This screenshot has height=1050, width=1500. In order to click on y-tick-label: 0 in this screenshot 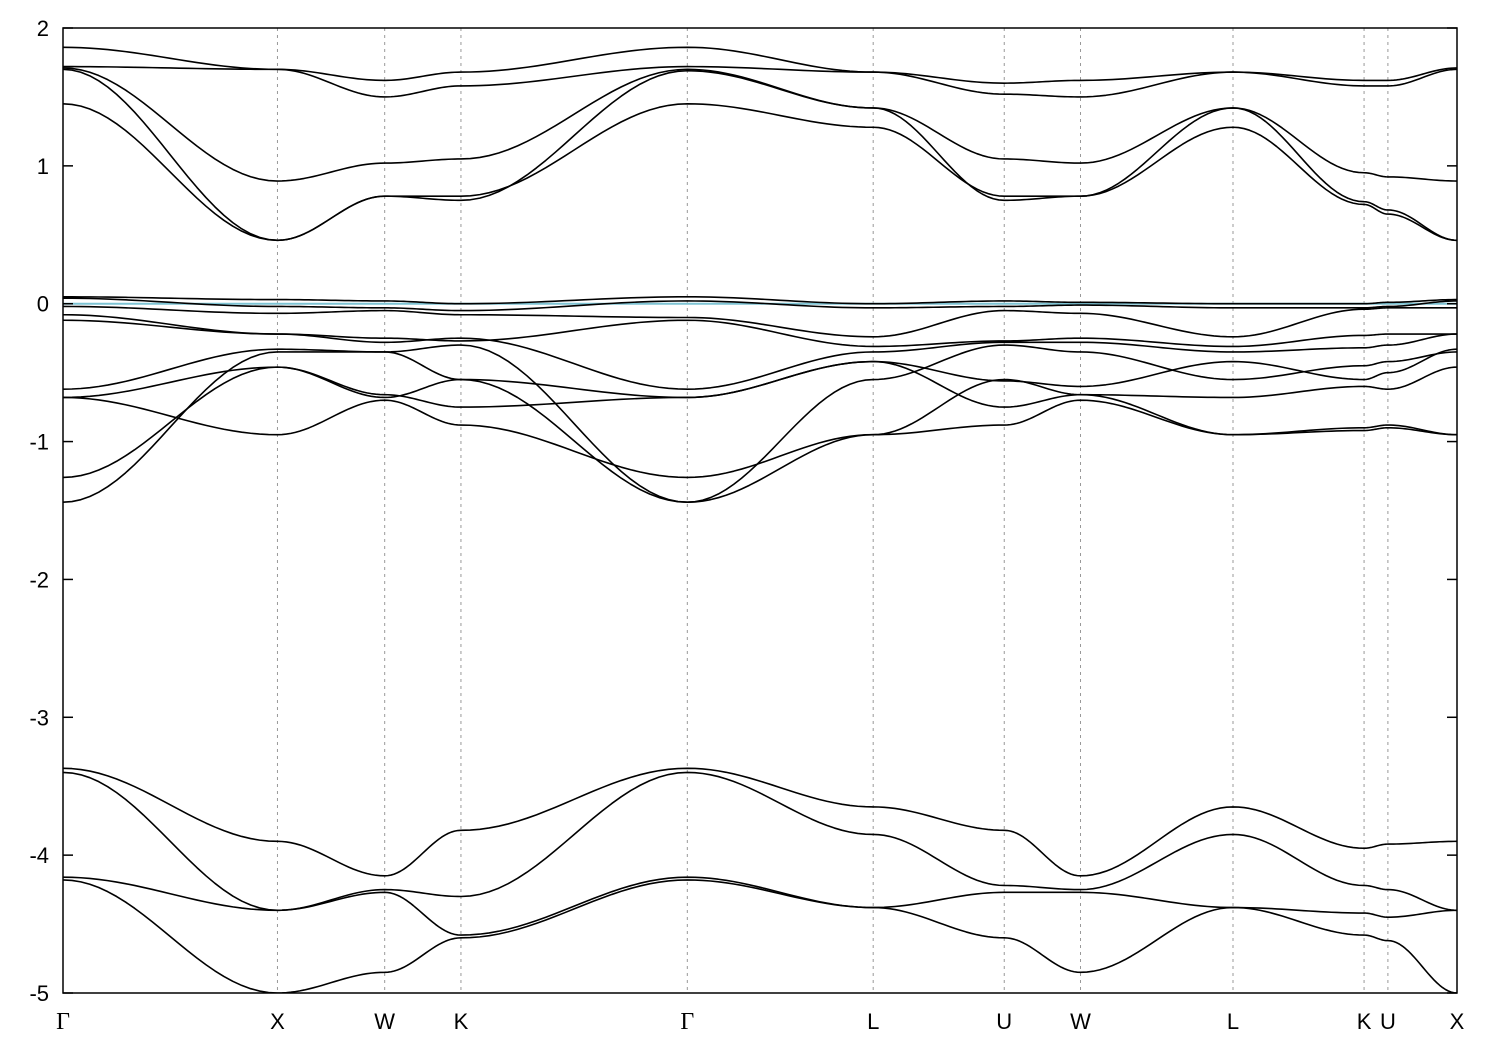, I will do `click(43, 304)`.